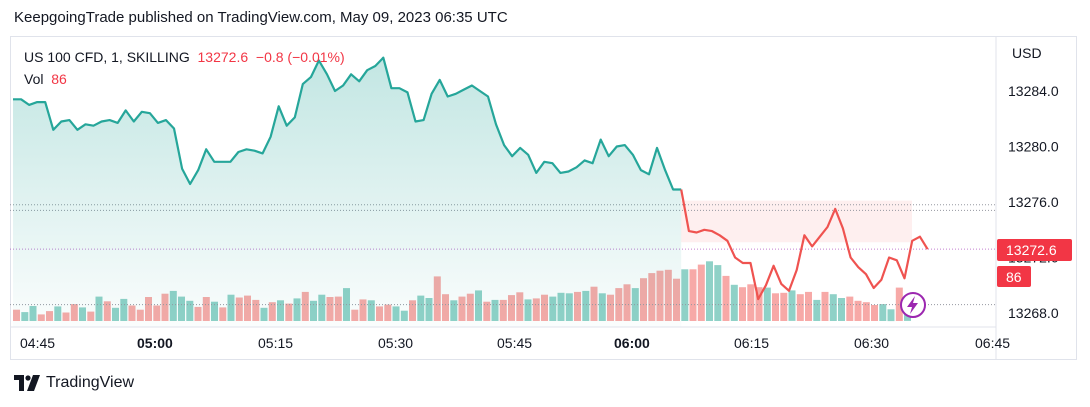  What do you see at coordinates (37, 343) in the screenshot?
I see `time-tick-label: 04:45` at bounding box center [37, 343].